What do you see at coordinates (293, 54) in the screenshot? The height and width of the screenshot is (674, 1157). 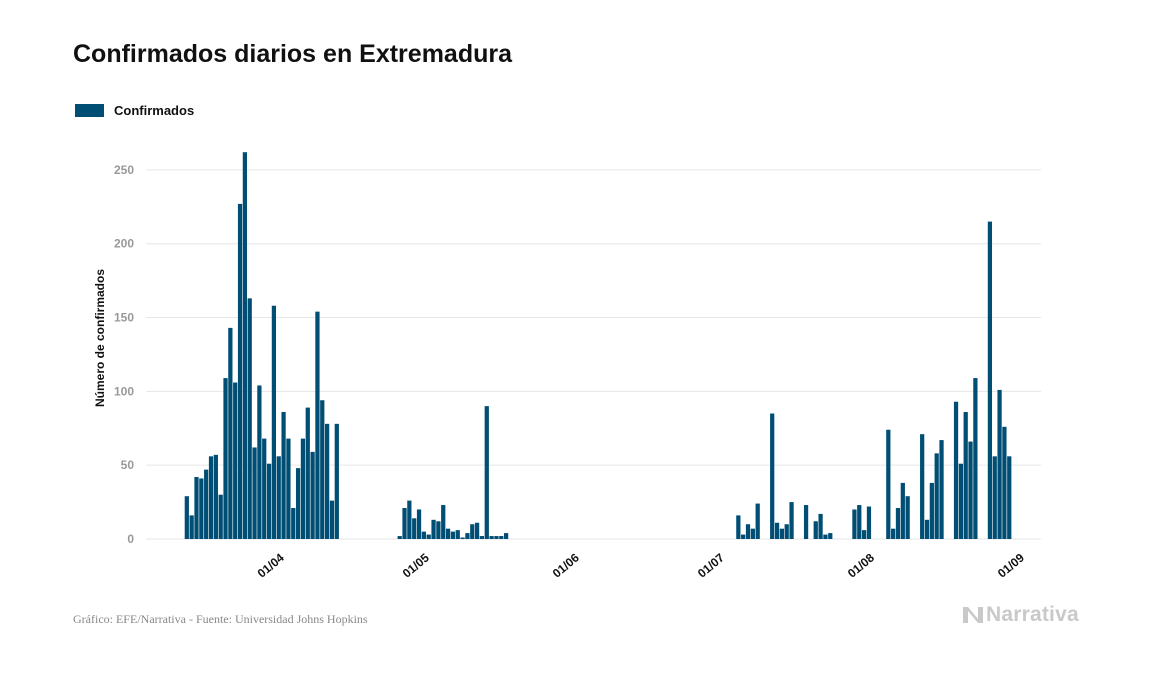 I see `chart-title: Confirmados diarios en Extremadura` at bounding box center [293, 54].